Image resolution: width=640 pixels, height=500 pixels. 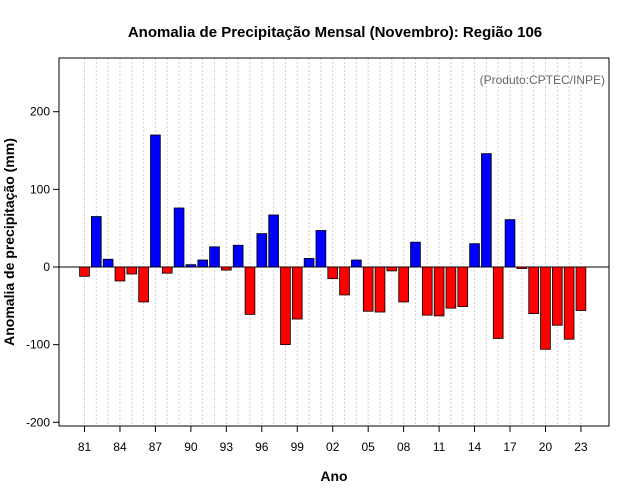 What do you see at coordinates (227, 447) in the screenshot?
I see `x-tick-label: 93` at bounding box center [227, 447].